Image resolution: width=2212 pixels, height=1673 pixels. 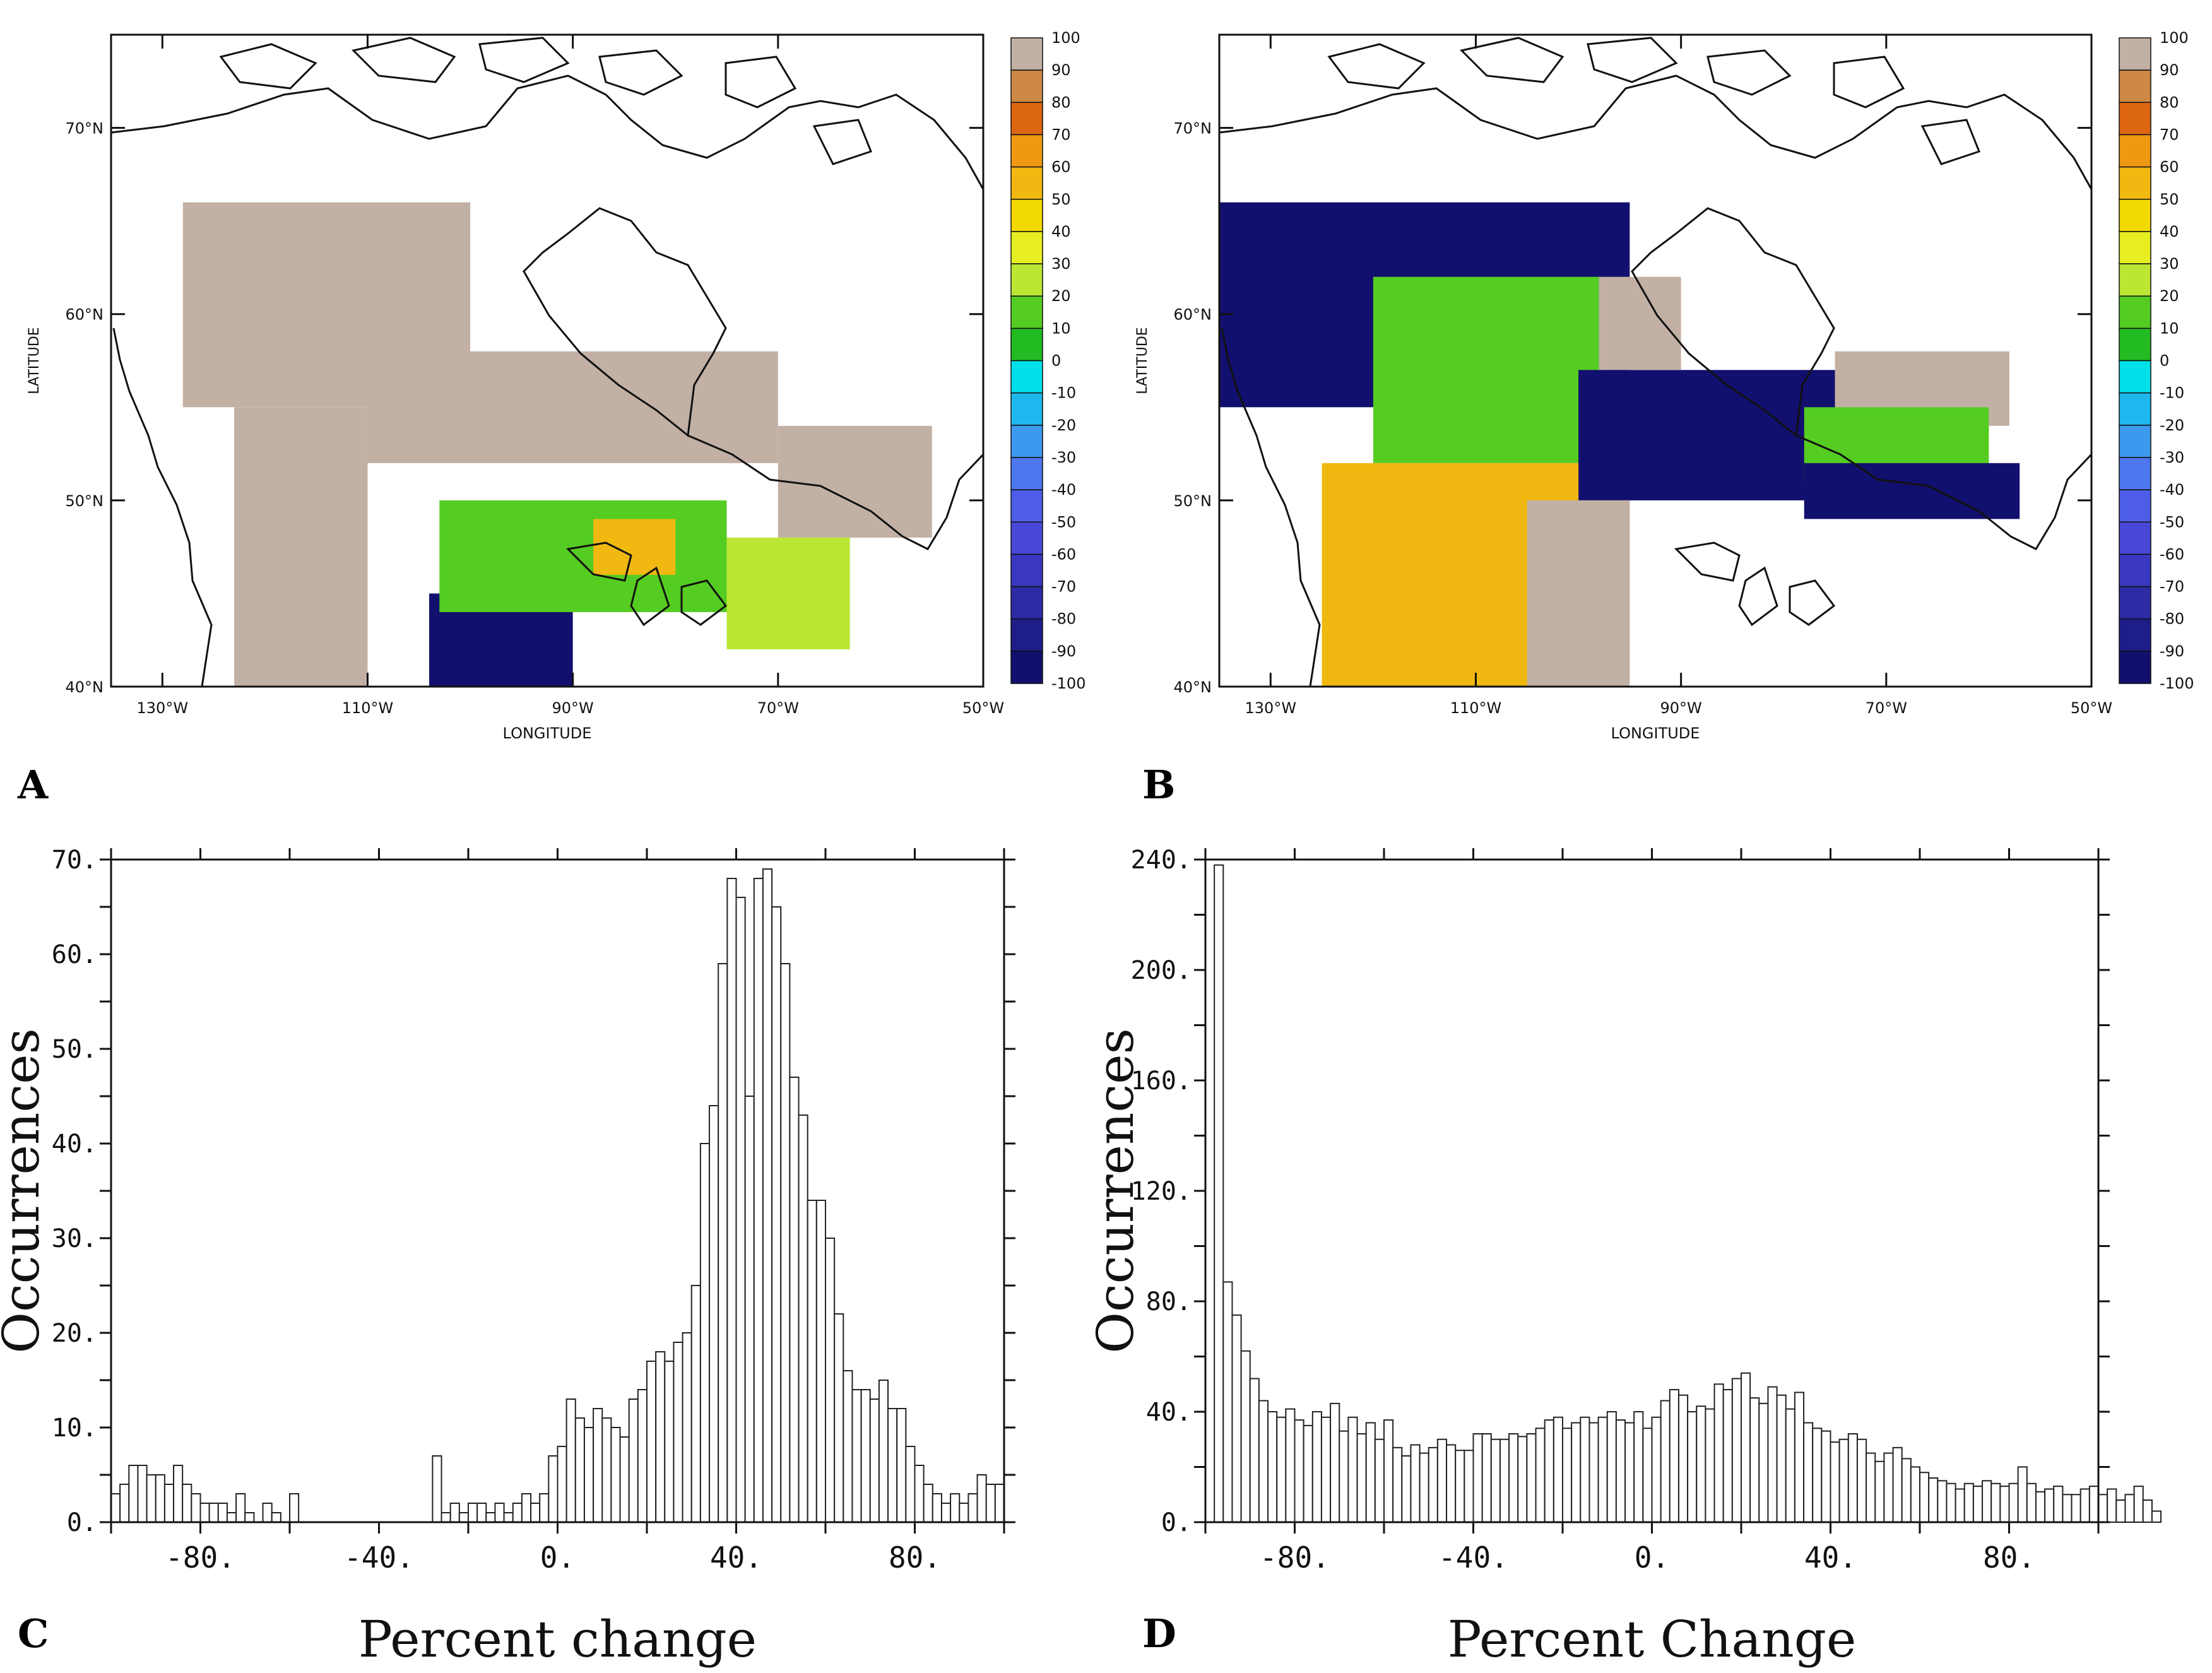 What do you see at coordinates (75, 1238) in the screenshot?
I see `hist-c-ytick-label: 30.` at bounding box center [75, 1238].